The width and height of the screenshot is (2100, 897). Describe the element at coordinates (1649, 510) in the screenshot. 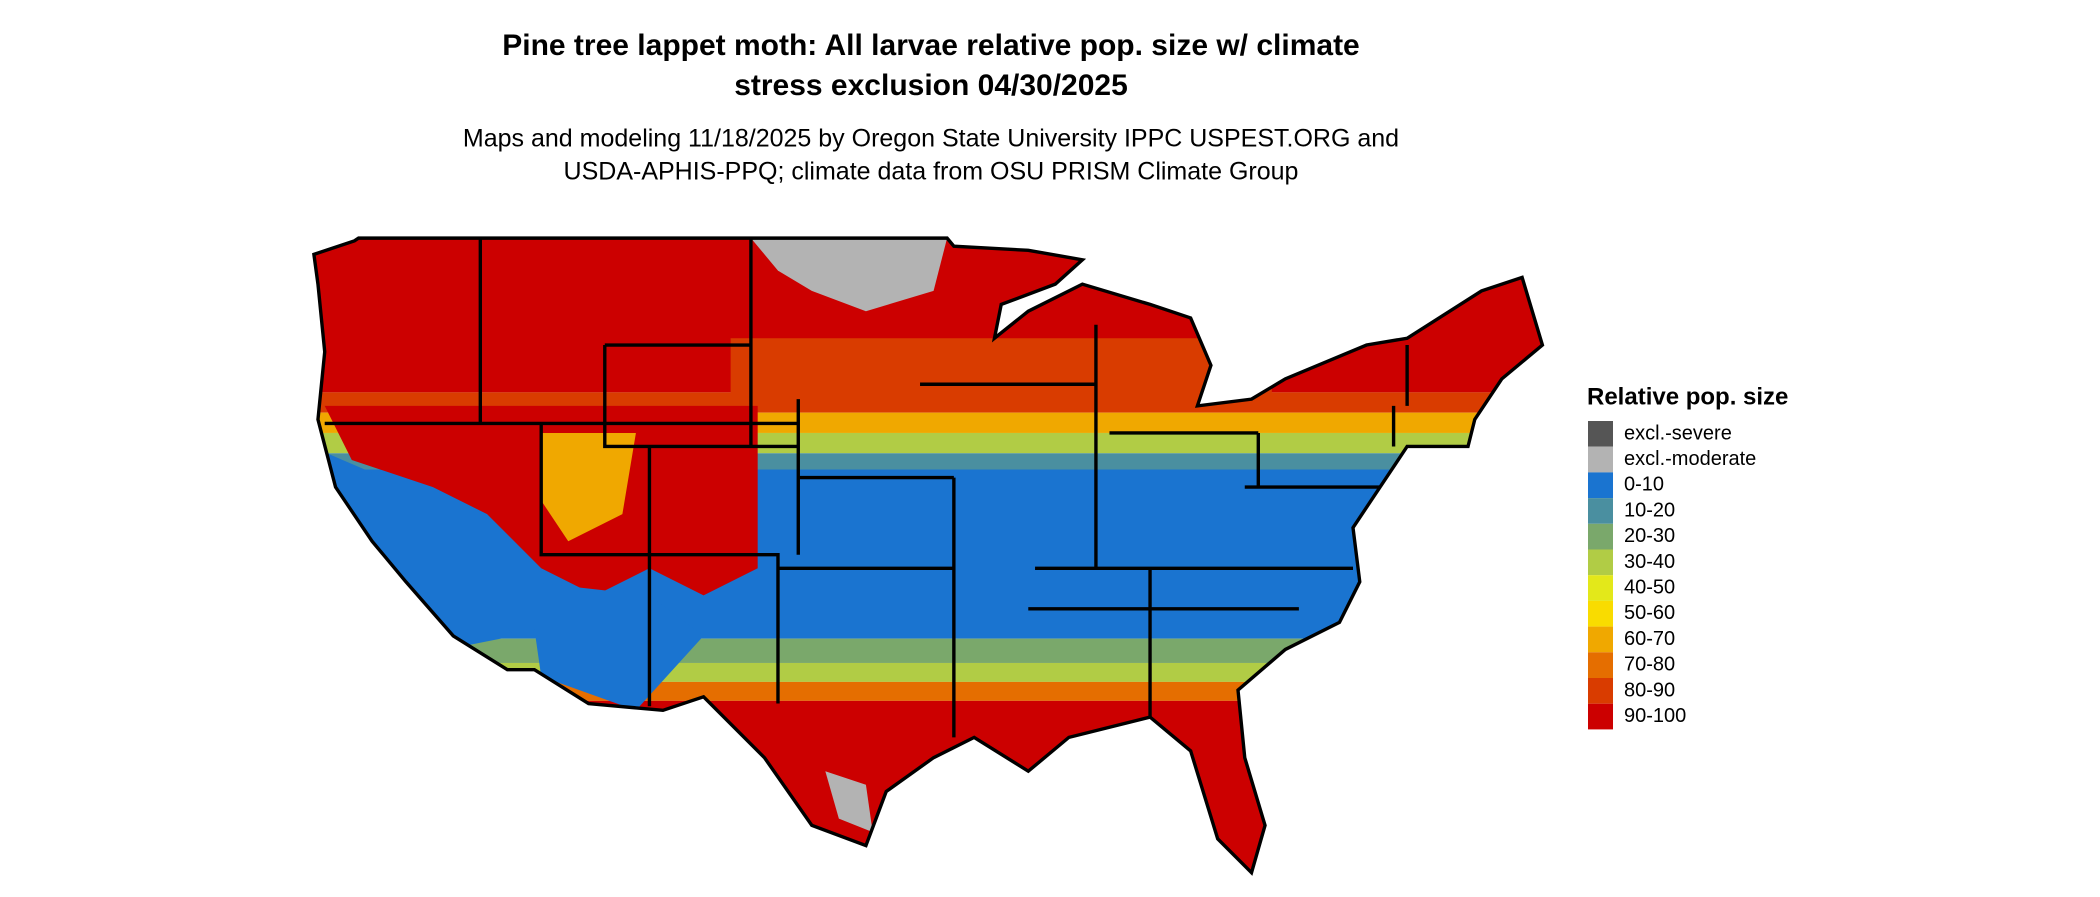

I see `legend-label: 10-20` at that location.